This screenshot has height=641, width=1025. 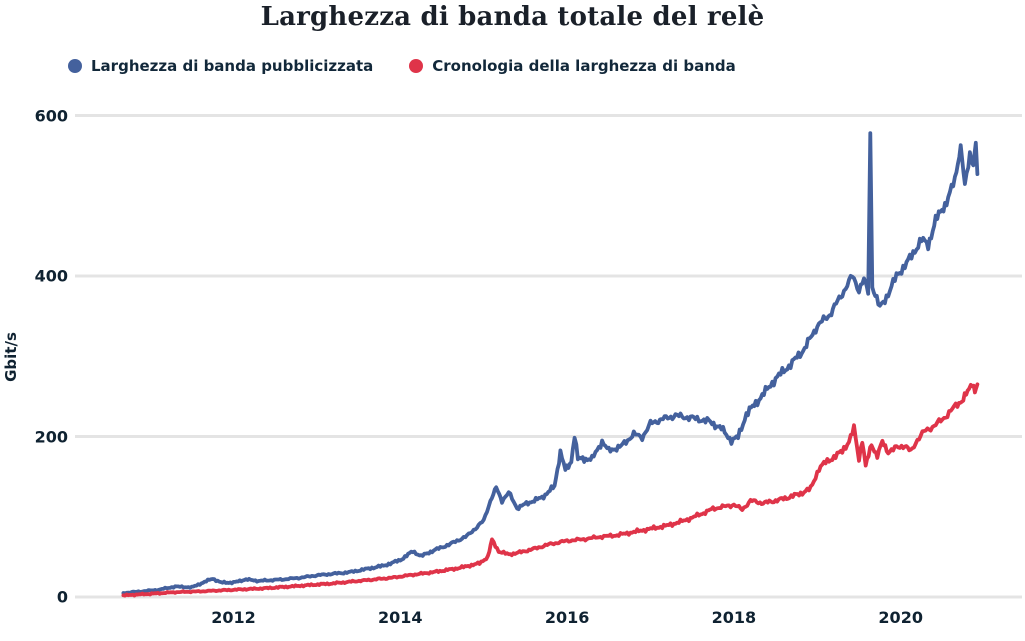 What do you see at coordinates (51, 436) in the screenshot?
I see `y-tick-200: 200` at bounding box center [51, 436].